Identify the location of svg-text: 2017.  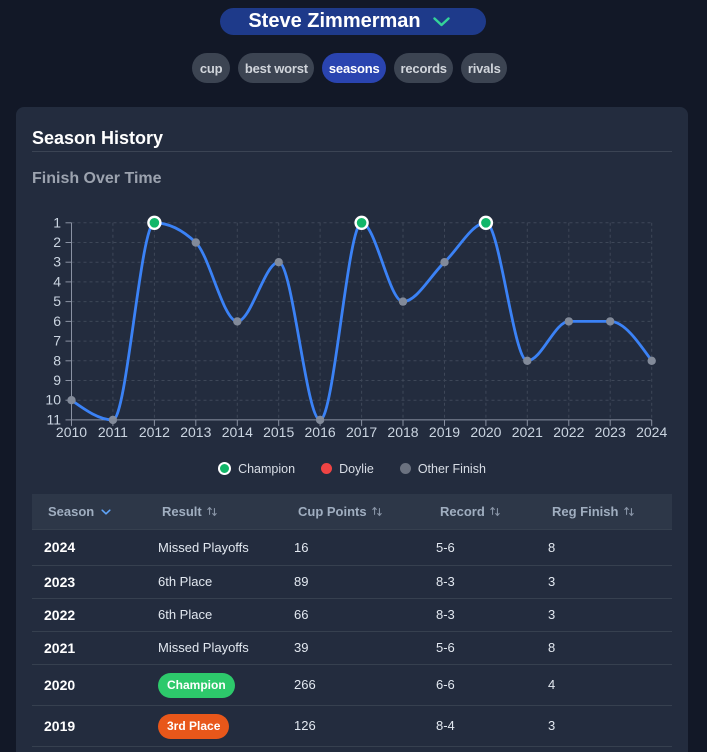
(361, 432).